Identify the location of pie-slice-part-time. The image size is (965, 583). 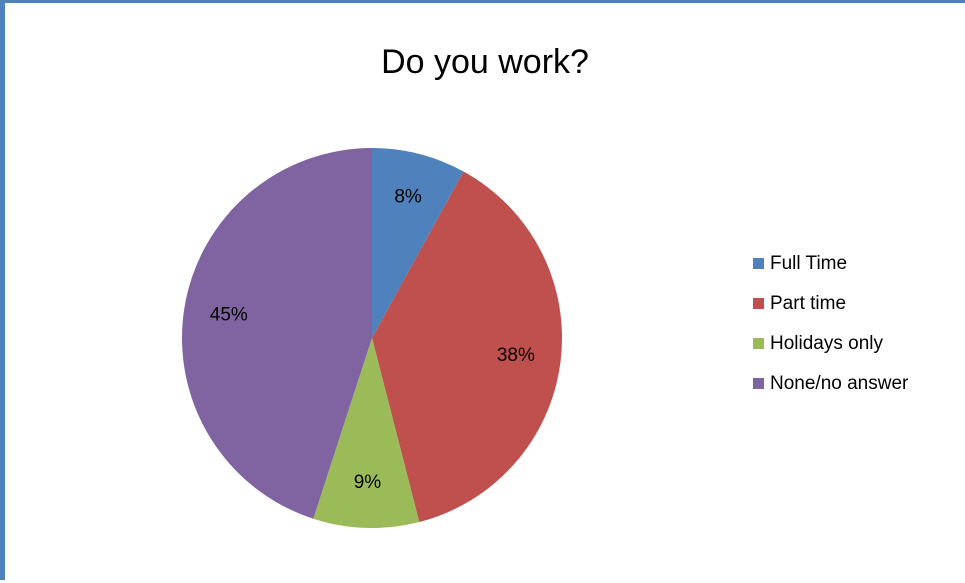
(467, 347).